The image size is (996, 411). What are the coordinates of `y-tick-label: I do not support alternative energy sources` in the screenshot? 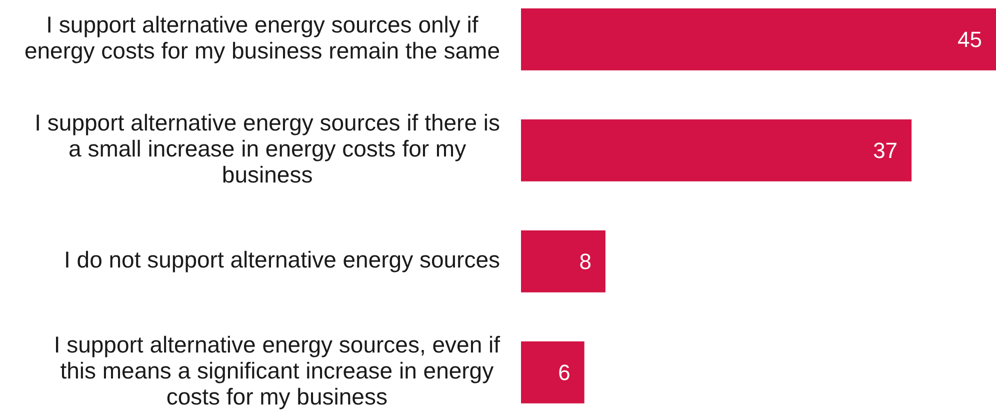 It's located at (282, 259).